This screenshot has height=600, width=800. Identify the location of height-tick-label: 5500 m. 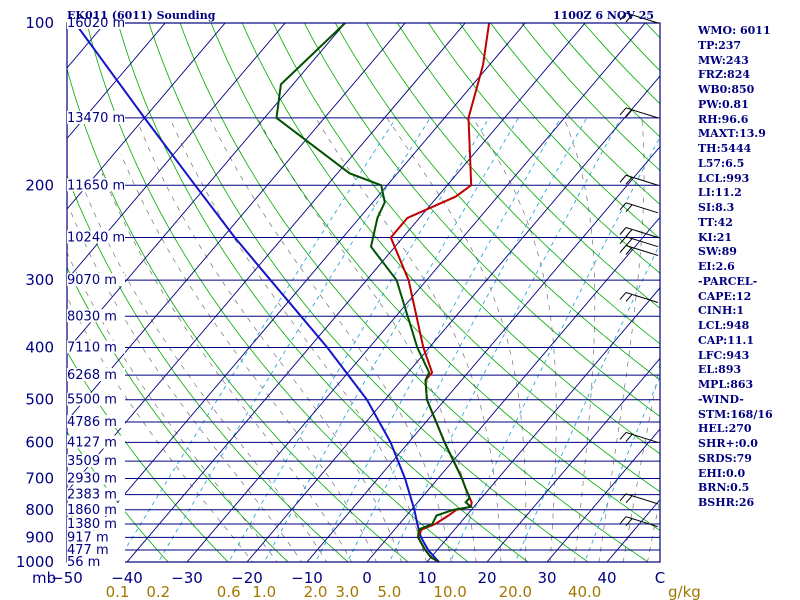
(92, 400).